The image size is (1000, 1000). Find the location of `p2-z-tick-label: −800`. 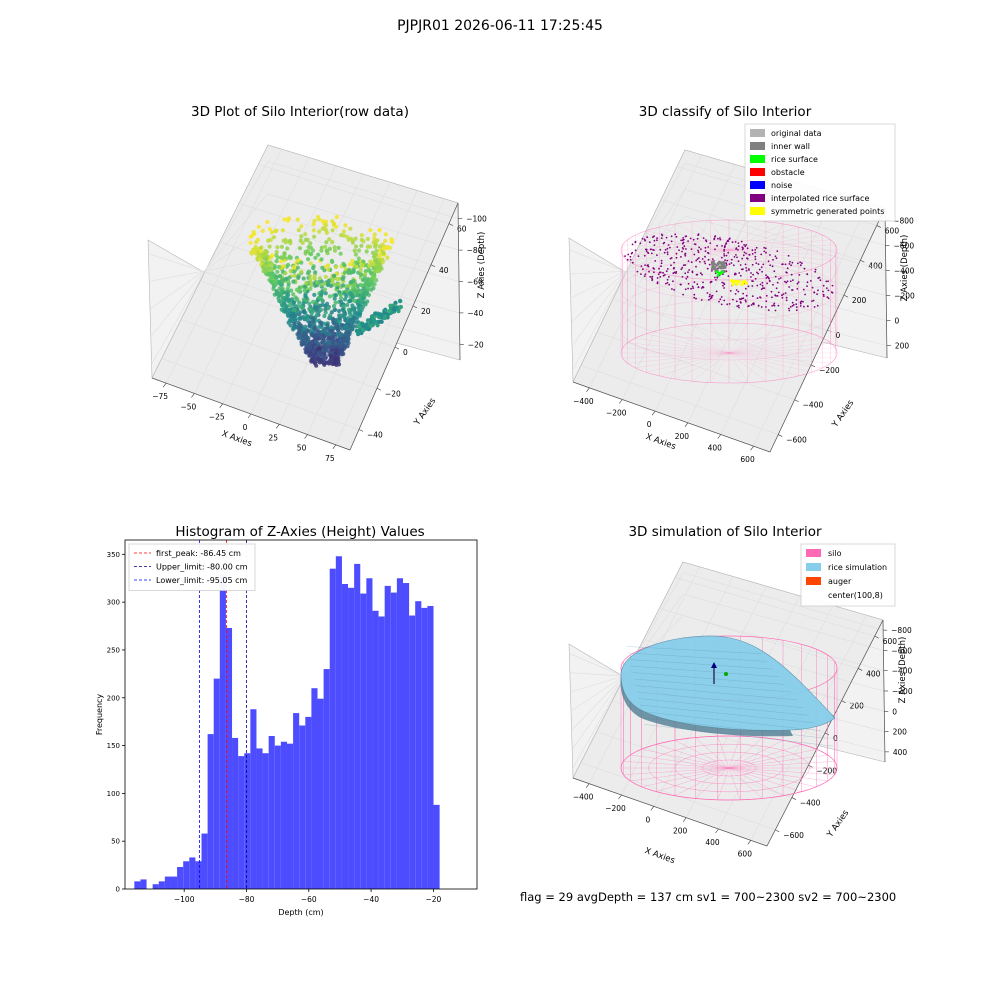

p2-z-tick-label: −800 is located at coordinates (903, 221).